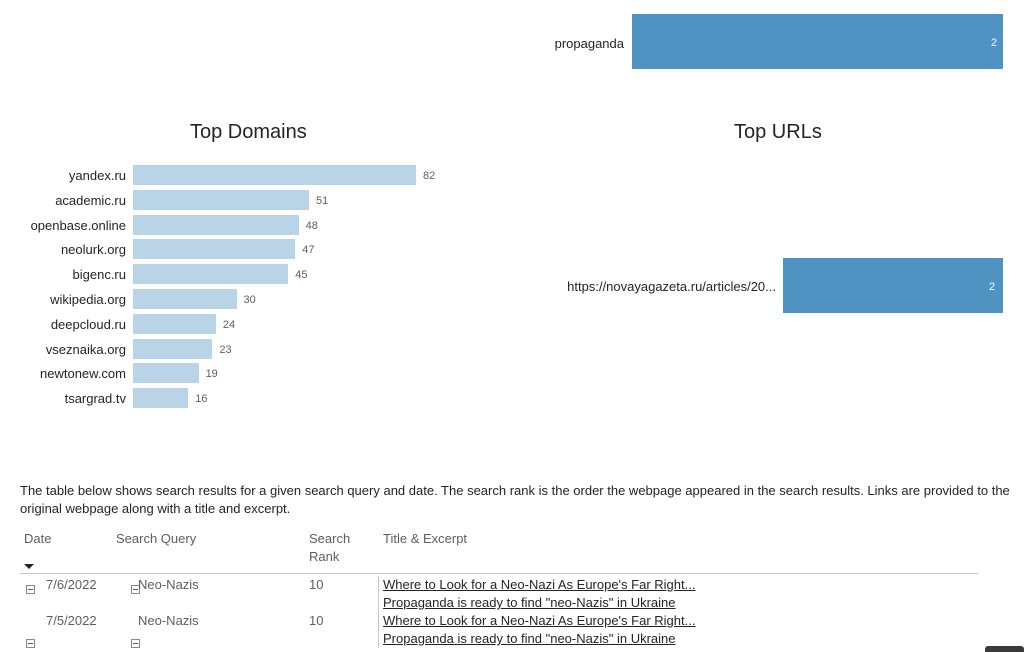 Image resolution: width=1024 pixels, height=652 pixels. What do you see at coordinates (308, 250) in the screenshot?
I see `domain-value: 47` at bounding box center [308, 250].